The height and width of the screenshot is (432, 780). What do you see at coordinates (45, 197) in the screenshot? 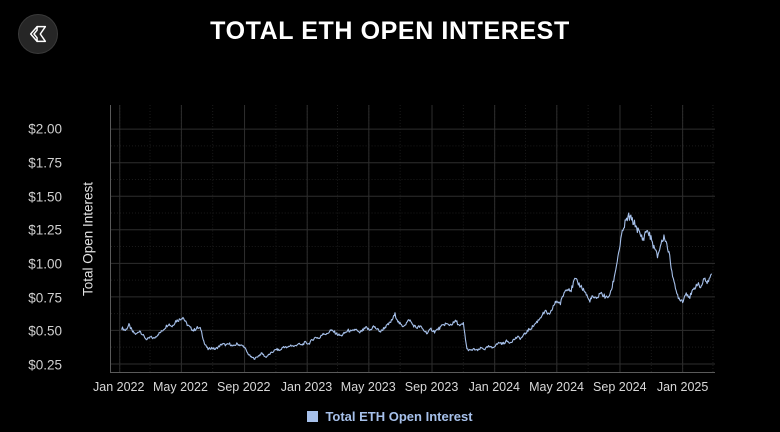
I see `y-axis-tick: $1.50` at bounding box center [45, 197].